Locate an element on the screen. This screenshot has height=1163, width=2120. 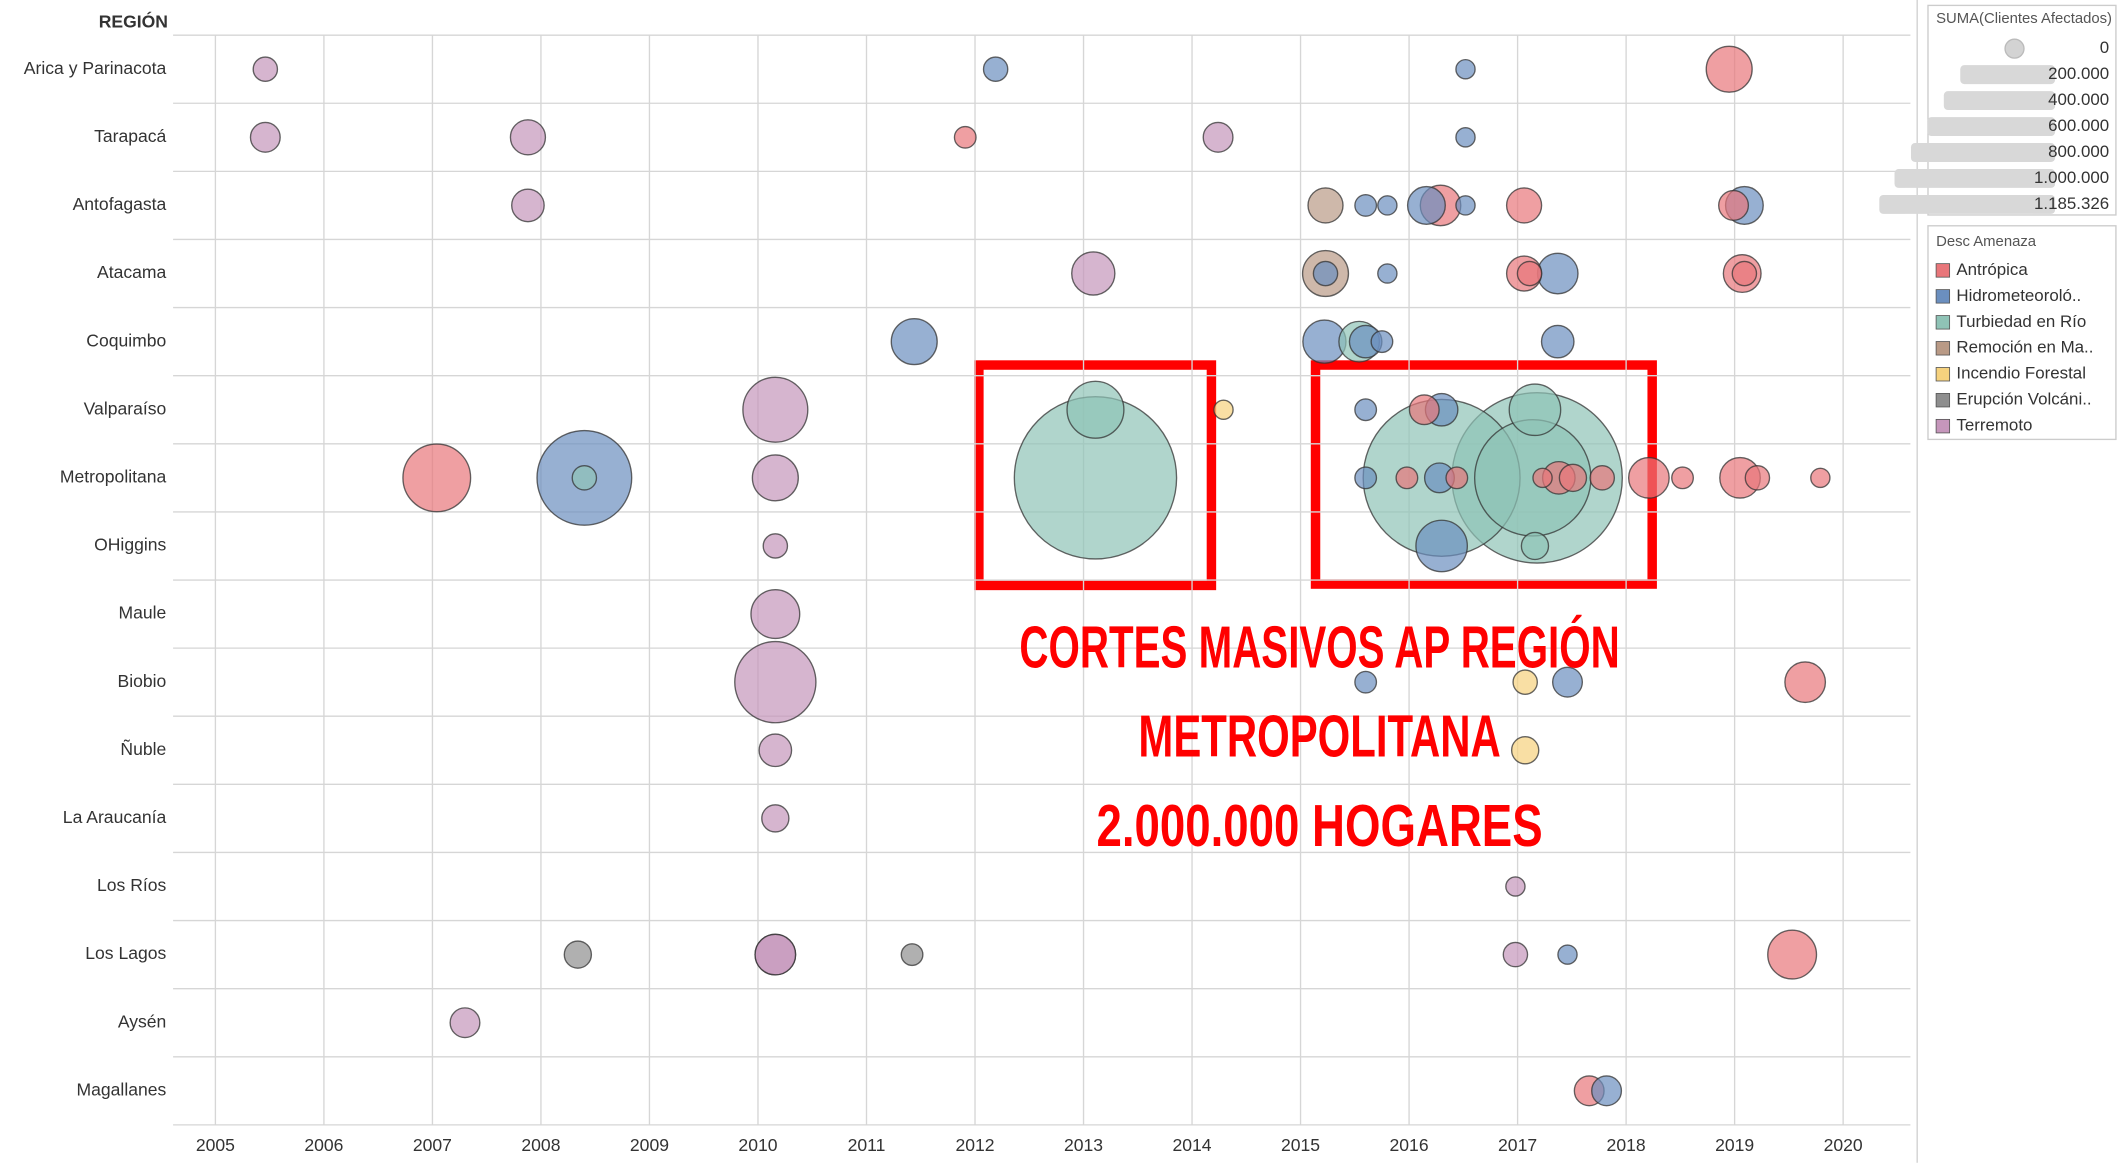
x-tick-label: 2005 is located at coordinates (215, 1145).